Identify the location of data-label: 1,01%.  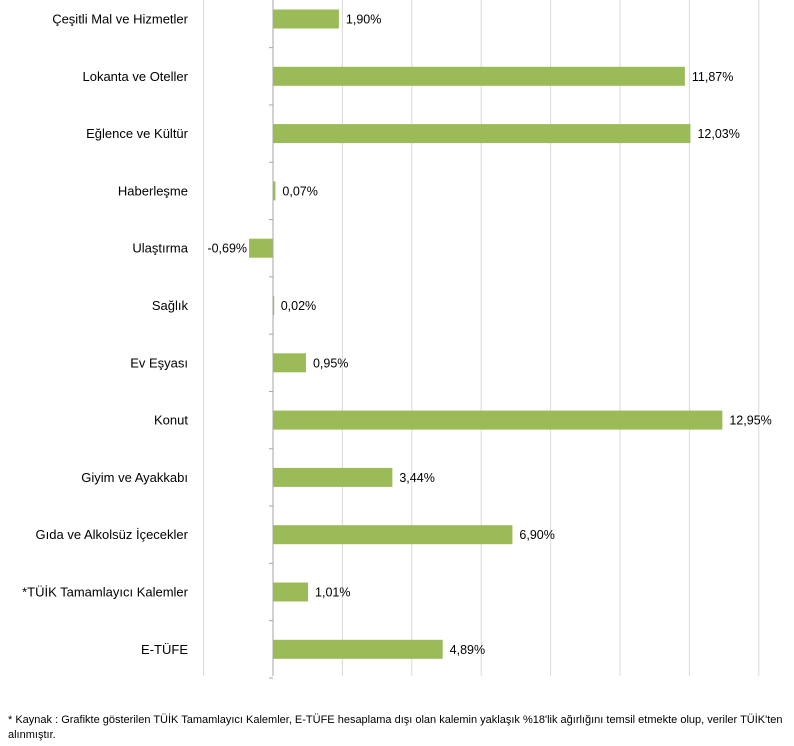
(332, 593).